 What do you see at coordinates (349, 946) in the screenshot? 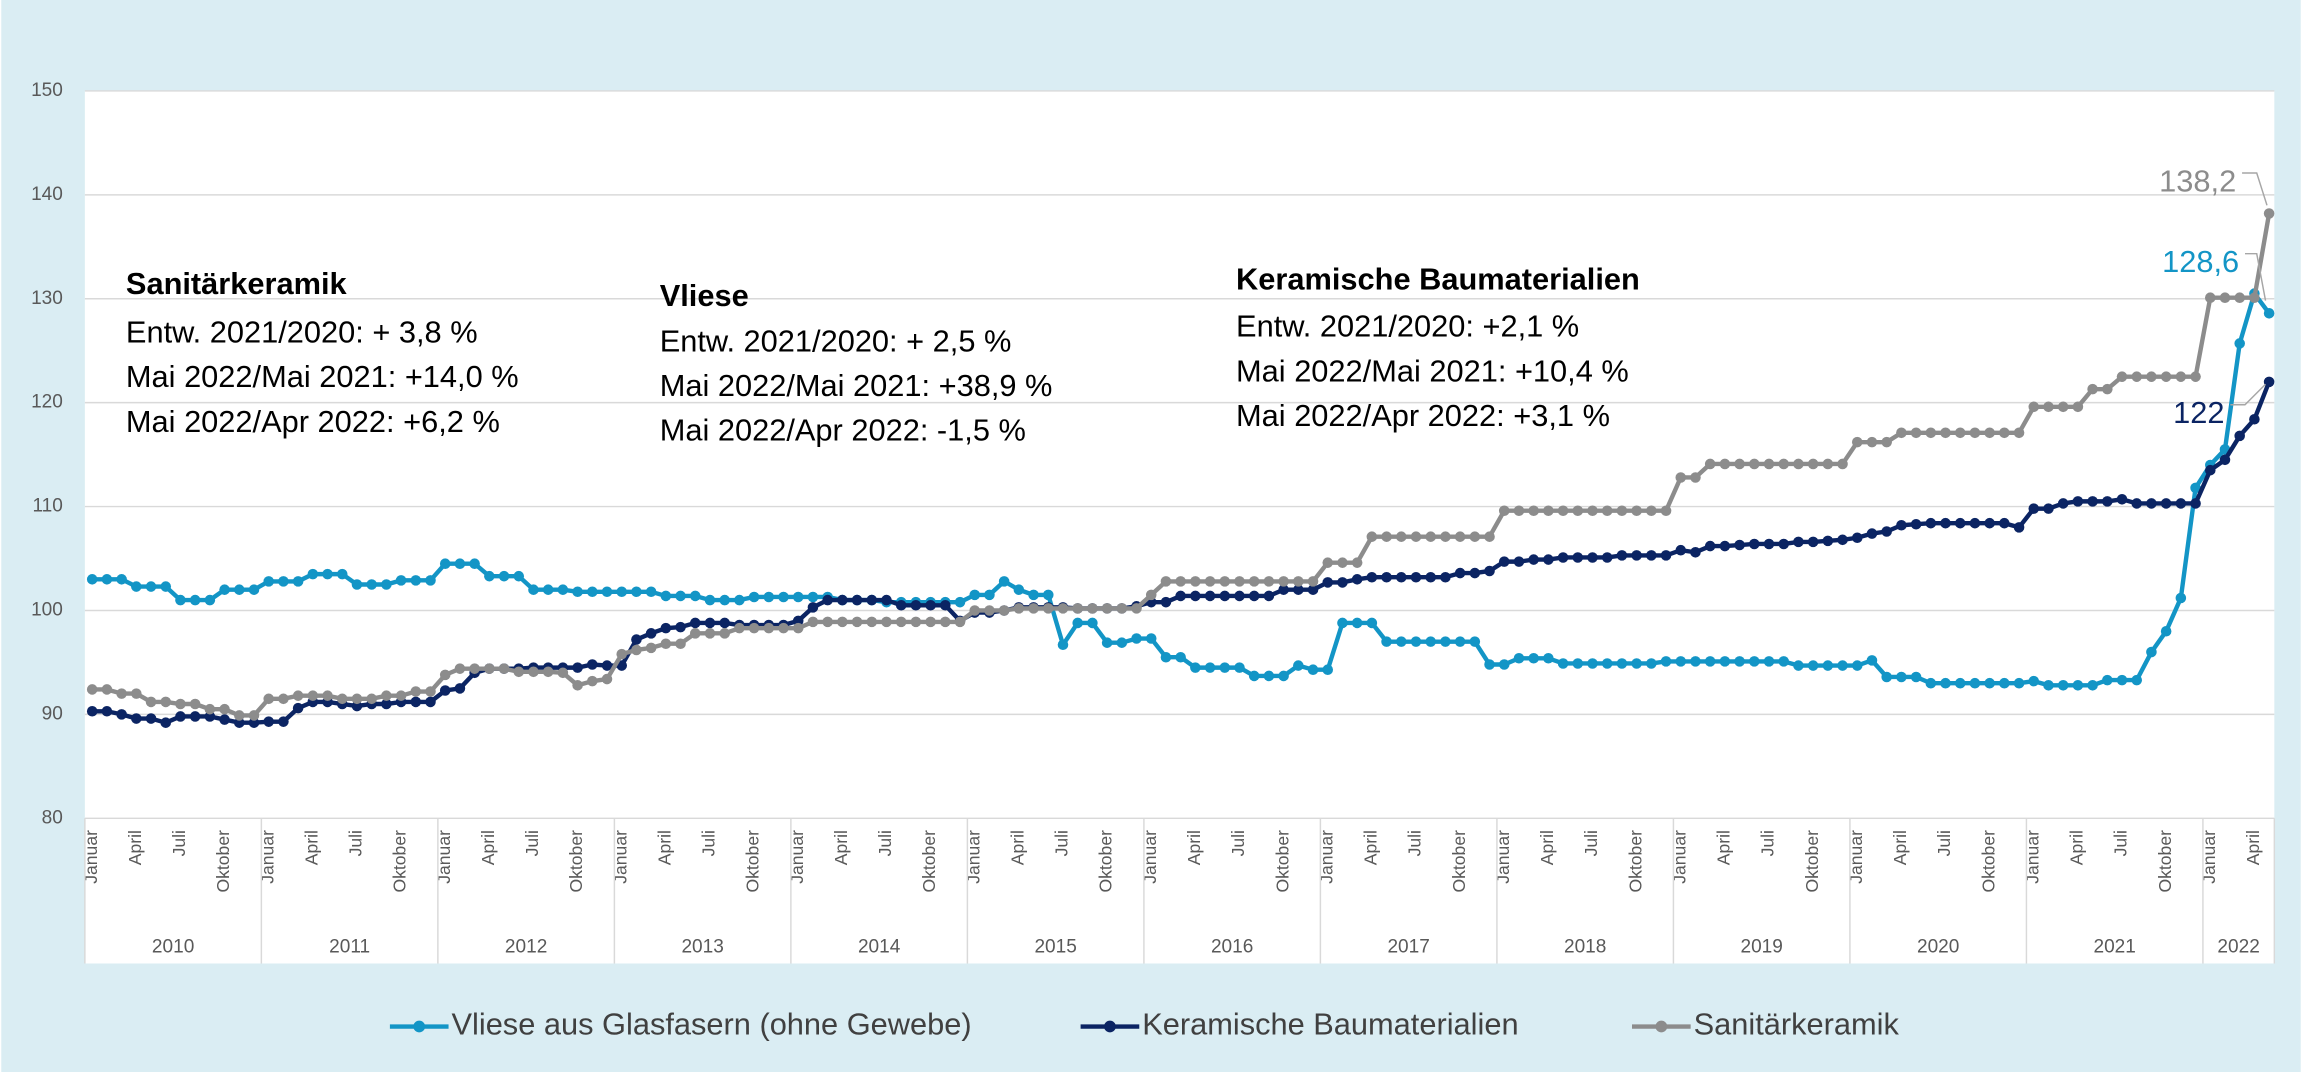
I see `year-label: 2011` at bounding box center [349, 946].